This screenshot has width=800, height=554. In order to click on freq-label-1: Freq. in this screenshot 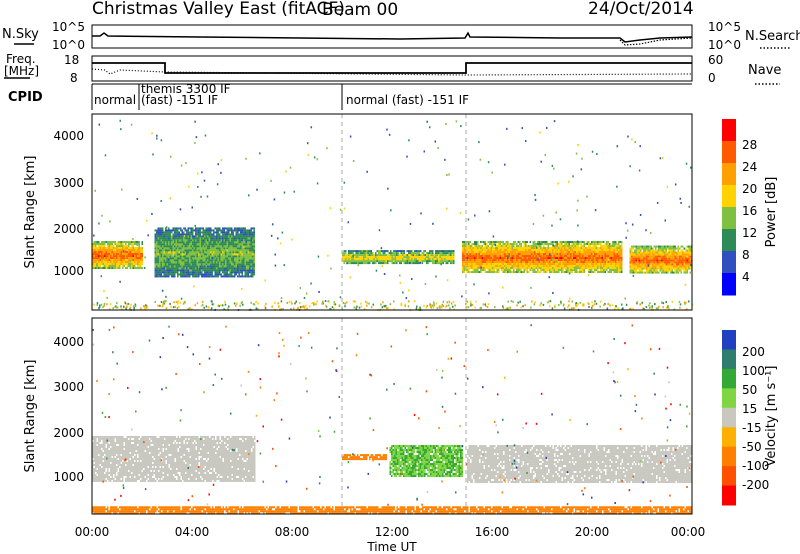, I will do `click(21, 59)`.